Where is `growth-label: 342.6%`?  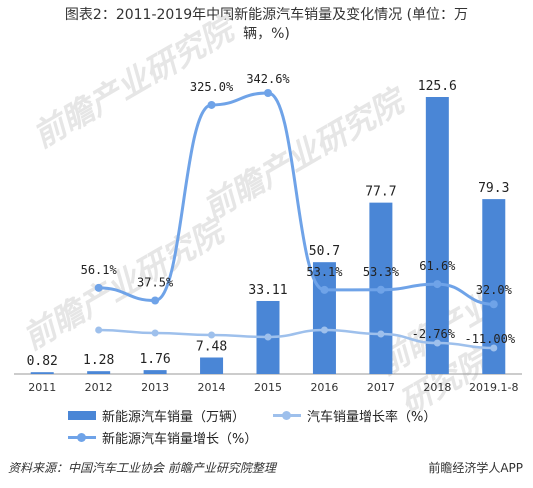 growth-label: 342.6% is located at coordinates (268, 79).